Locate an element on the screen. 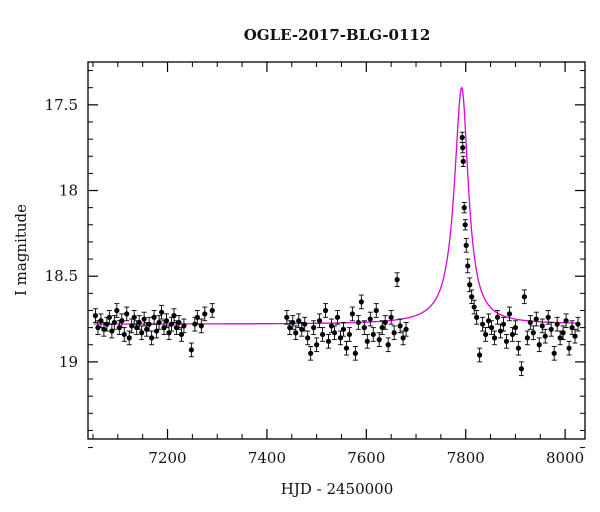 Image resolution: width=600 pixels, height=512 pixels. x-tick-label: 7600 is located at coordinates (366, 458).